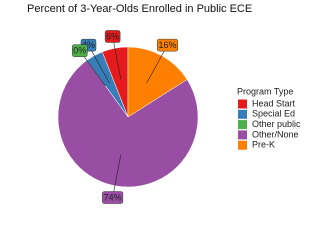 The image size is (325, 240). What do you see at coordinates (273, 114) in the screenshot?
I see `legend-label: Special Ed` at bounding box center [273, 114].